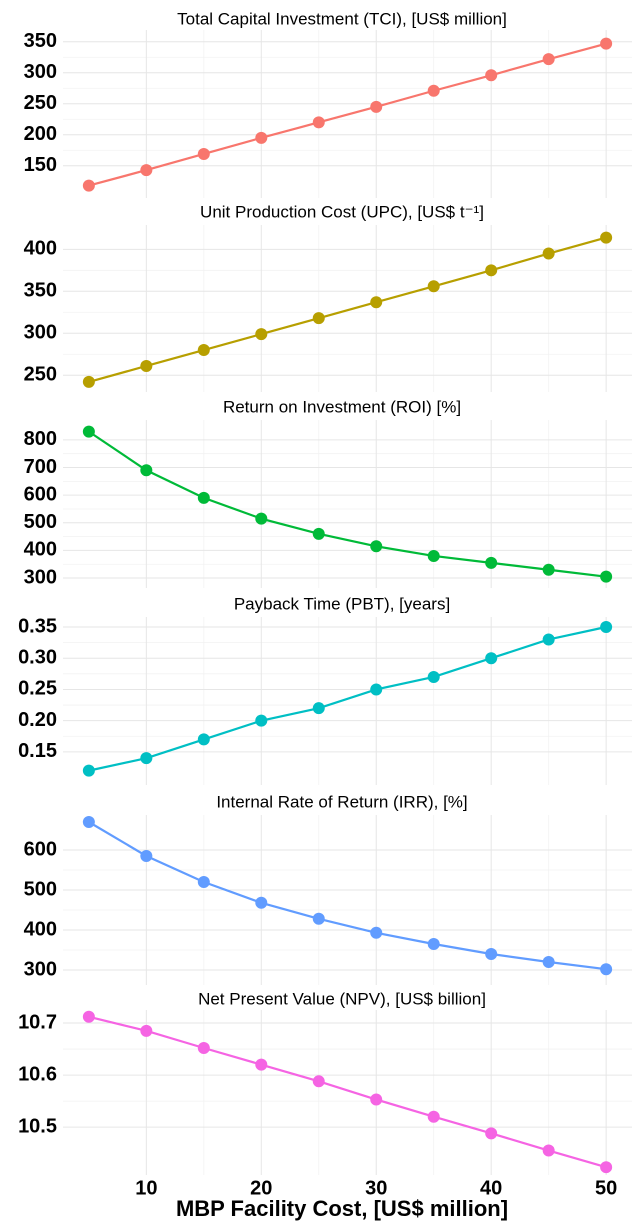  What do you see at coordinates (37, 689) in the screenshot?
I see `y-tick-label: 0.25` at bounding box center [37, 689].